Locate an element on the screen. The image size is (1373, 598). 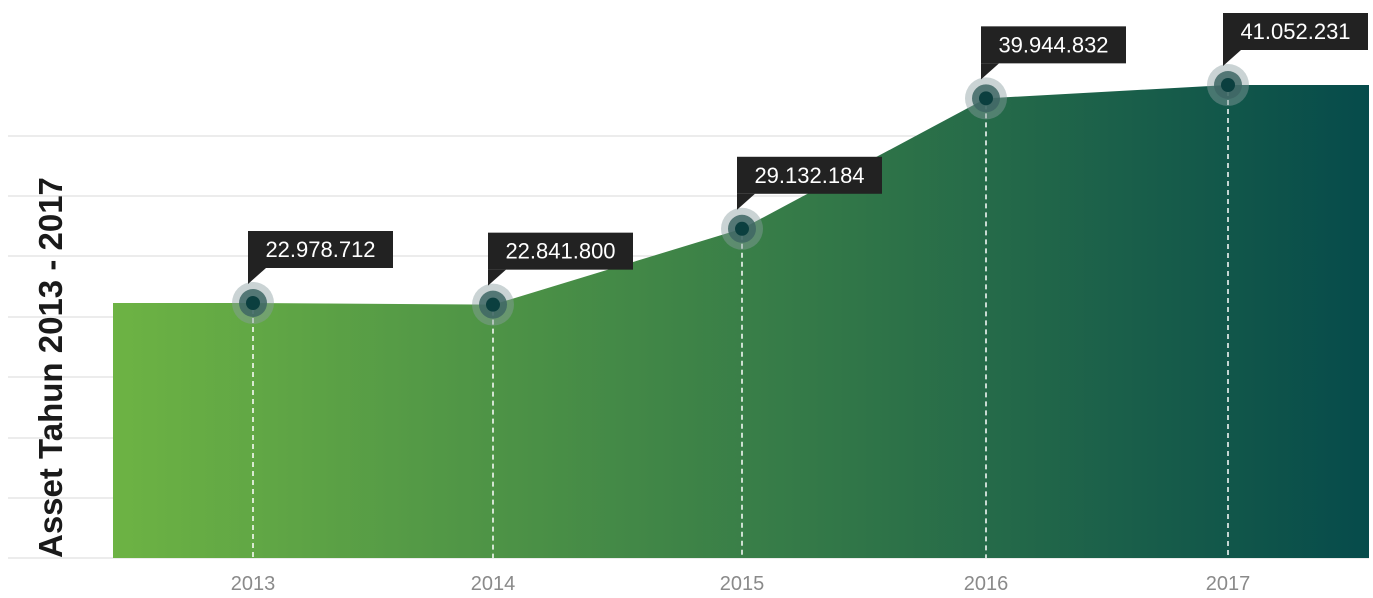
data-label-text: 39.944.832 is located at coordinates (1053, 44).